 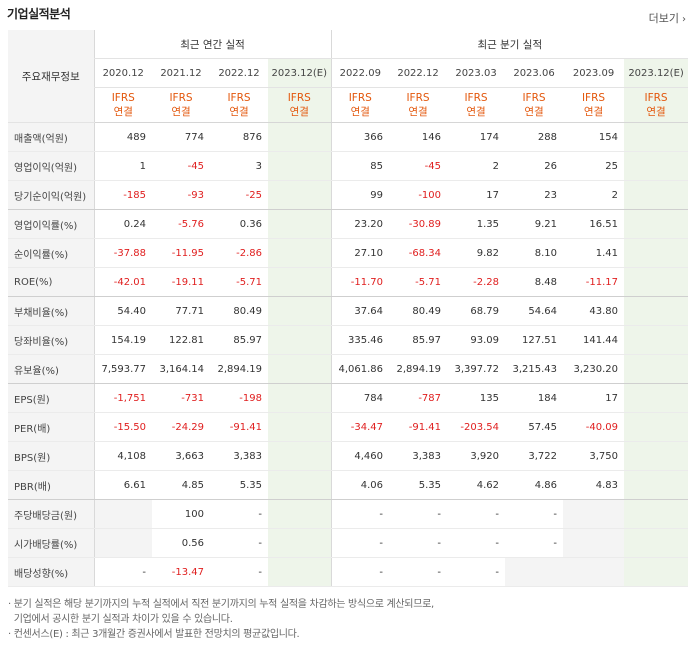 I want to click on cell-value: 1, so click(x=122, y=166).